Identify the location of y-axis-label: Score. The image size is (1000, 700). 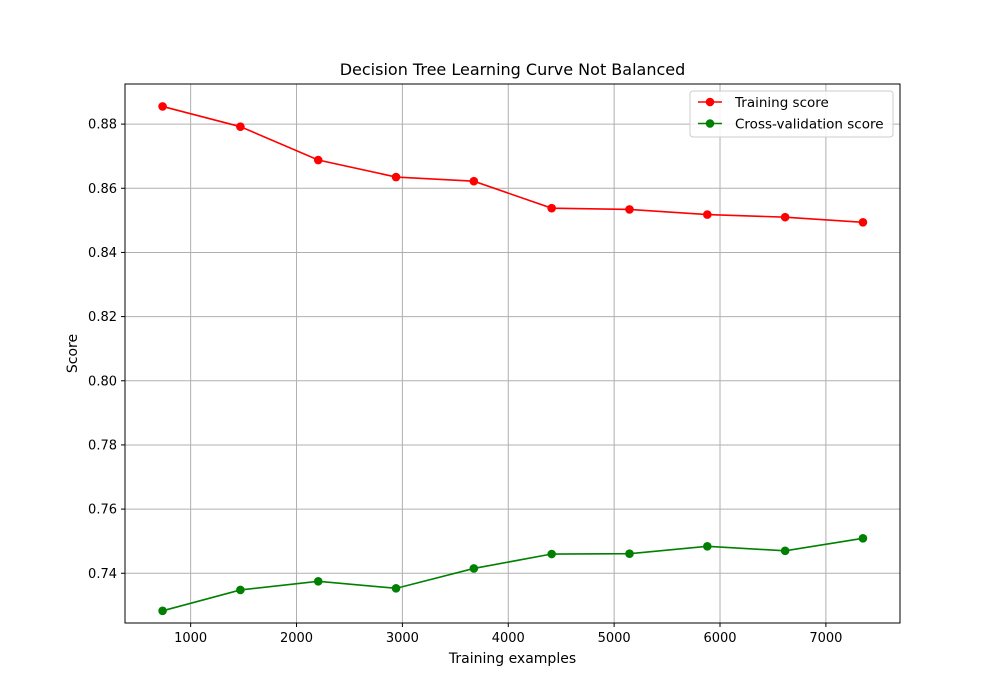
(73, 353).